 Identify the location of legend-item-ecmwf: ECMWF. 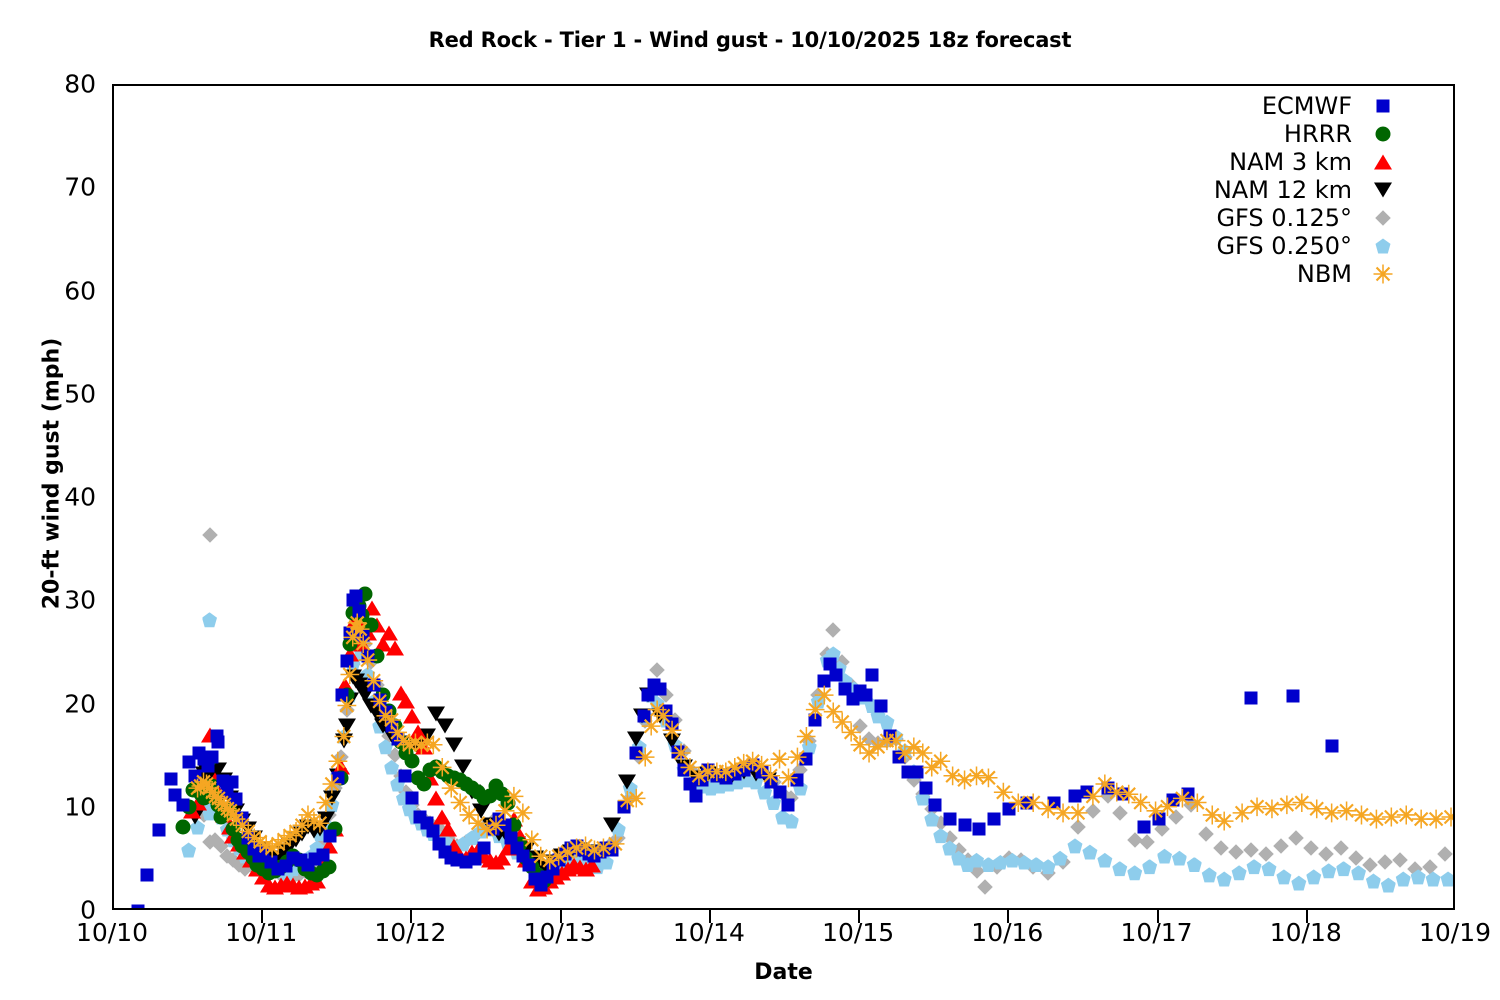
(1275, 106).